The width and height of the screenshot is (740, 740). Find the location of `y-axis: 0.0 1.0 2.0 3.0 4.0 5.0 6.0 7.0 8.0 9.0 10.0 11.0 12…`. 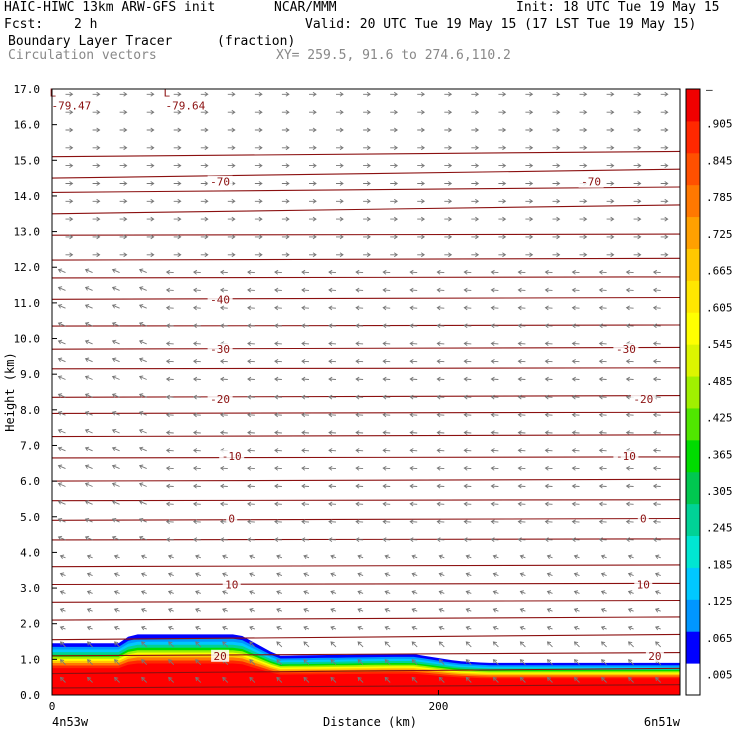

y-axis: 0.0 1.0 2.0 3.0 4.0 5.0 6.0 7.0 8.0 9.0 10.0 11.0 12… is located at coordinates (35, 392).